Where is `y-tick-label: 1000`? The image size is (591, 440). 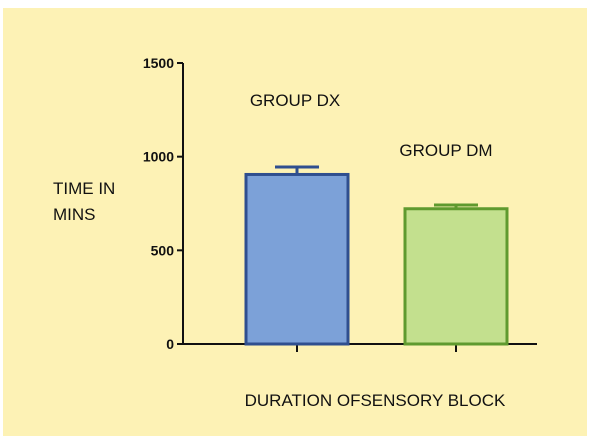
y-tick-label: 1000 is located at coordinates (158, 157).